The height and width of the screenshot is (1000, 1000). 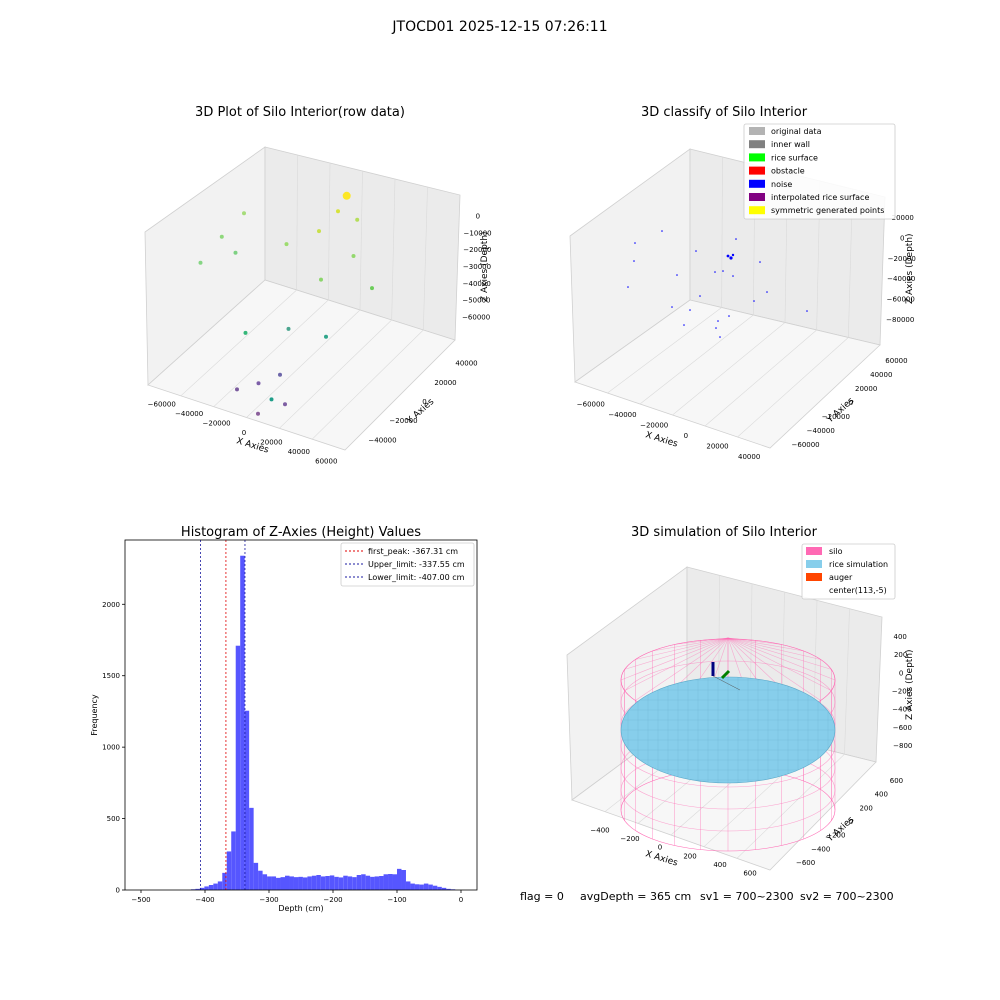 What do you see at coordinates (477, 284) in the screenshot?
I see `raw-z-ticks-label: −40000` at bounding box center [477, 284].